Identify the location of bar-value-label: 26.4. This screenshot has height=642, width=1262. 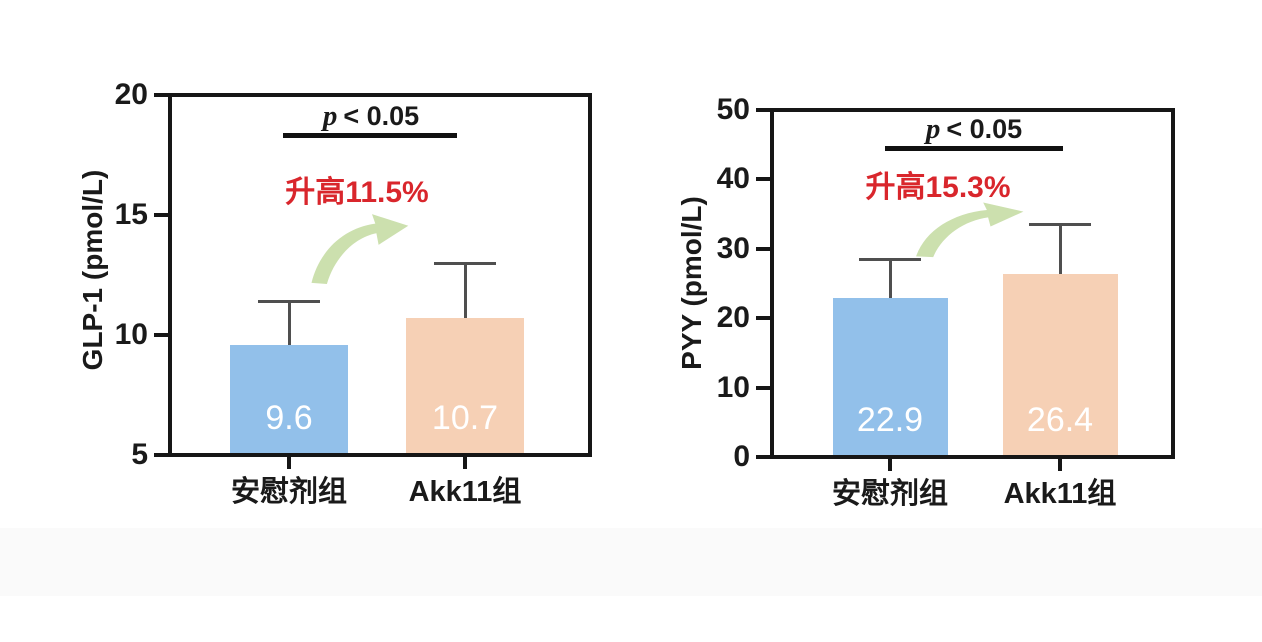
(1060, 420).